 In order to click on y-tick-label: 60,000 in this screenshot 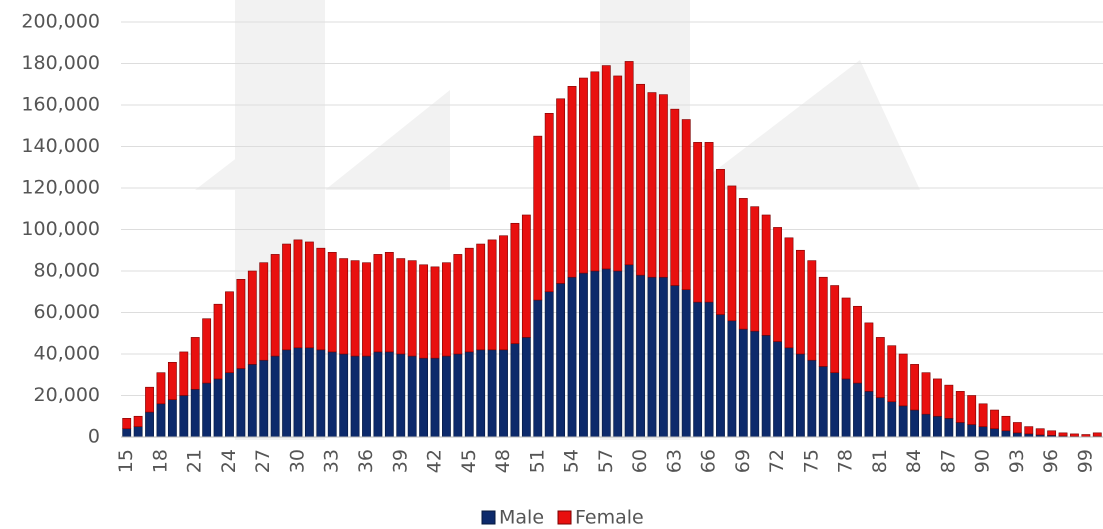, I will do `click(67, 312)`.